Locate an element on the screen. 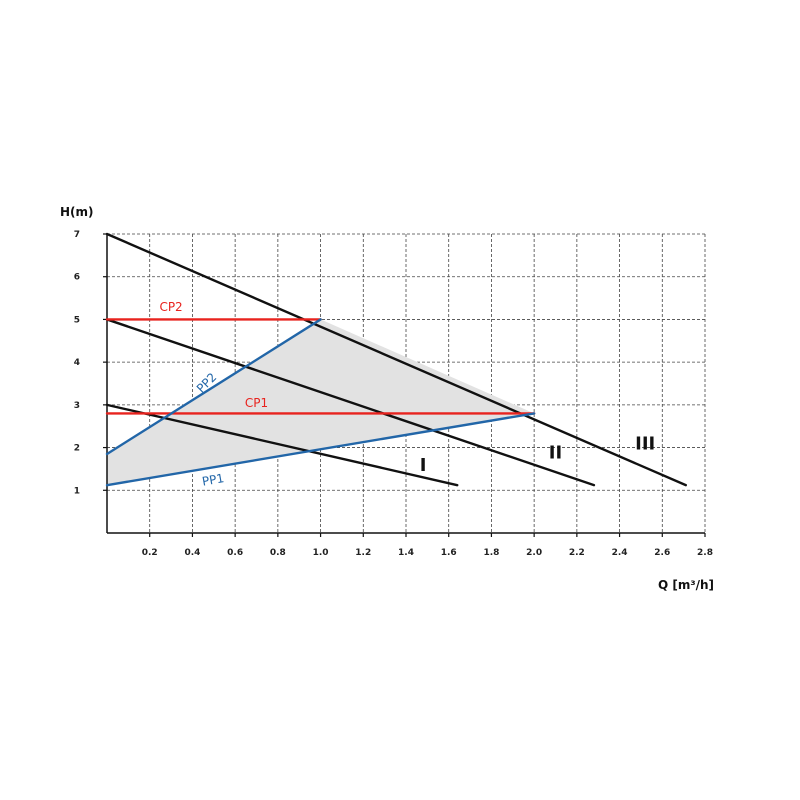 This screenshot has height=800, width=800. x-tick-label: 2.8 is located at coordinates (705, 553).